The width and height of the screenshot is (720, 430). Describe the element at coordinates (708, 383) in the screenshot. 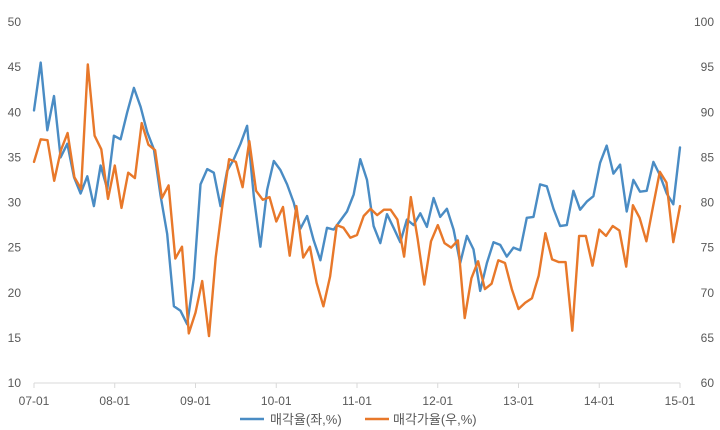

I see `right-axis-tick-label: 60` at that location.